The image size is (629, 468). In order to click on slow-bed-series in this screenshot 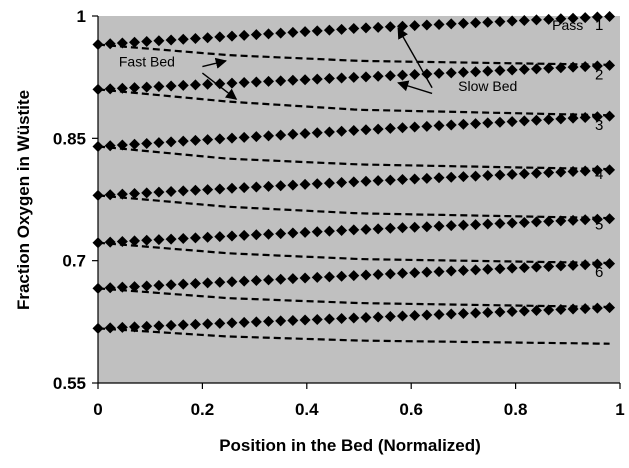, I will do `click(354, 182)`.